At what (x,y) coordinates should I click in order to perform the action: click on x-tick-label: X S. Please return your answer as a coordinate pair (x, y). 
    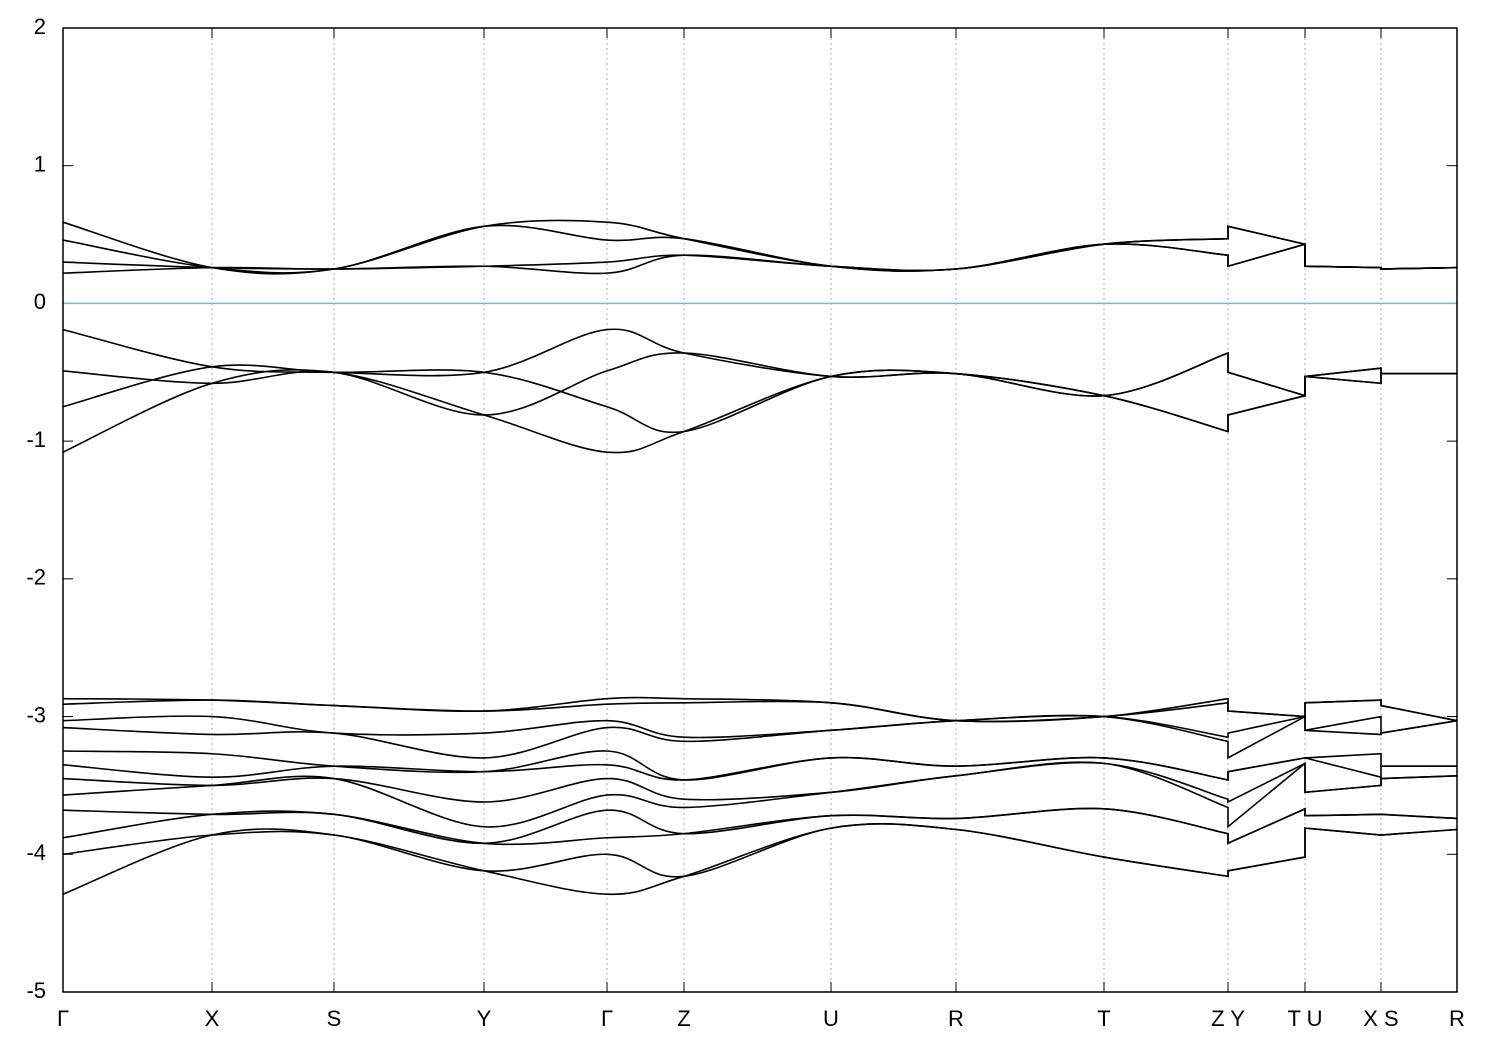
    Looking at the image, I should click on (1380, 1018).